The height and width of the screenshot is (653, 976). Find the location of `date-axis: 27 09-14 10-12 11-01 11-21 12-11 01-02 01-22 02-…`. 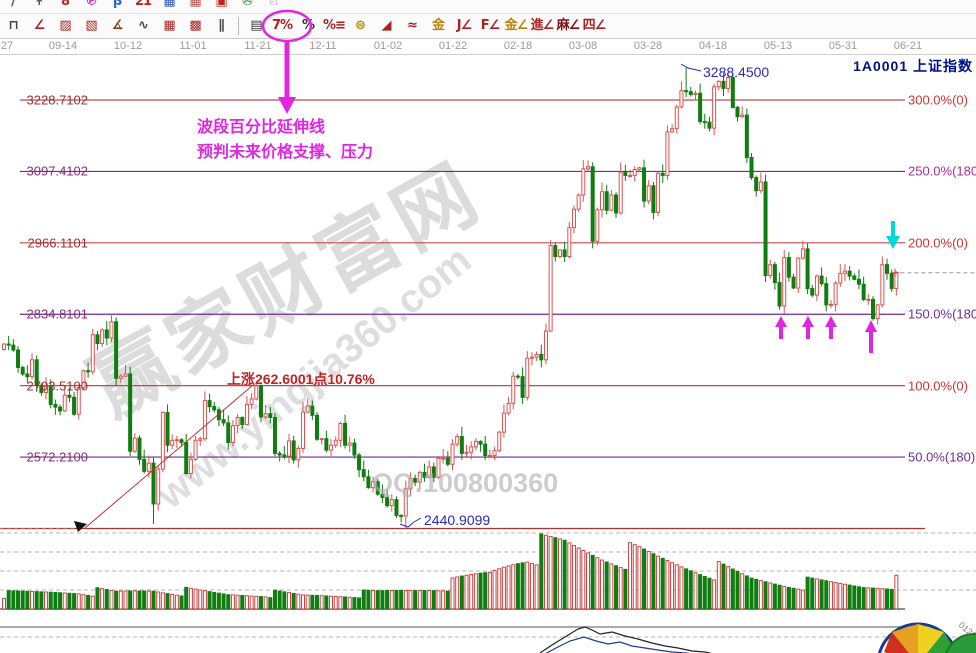

date-axis: 27 09-14 10-12 11-01 11-21 12-11 01-02 01-22 02-… is located at coordinates (488, 47).